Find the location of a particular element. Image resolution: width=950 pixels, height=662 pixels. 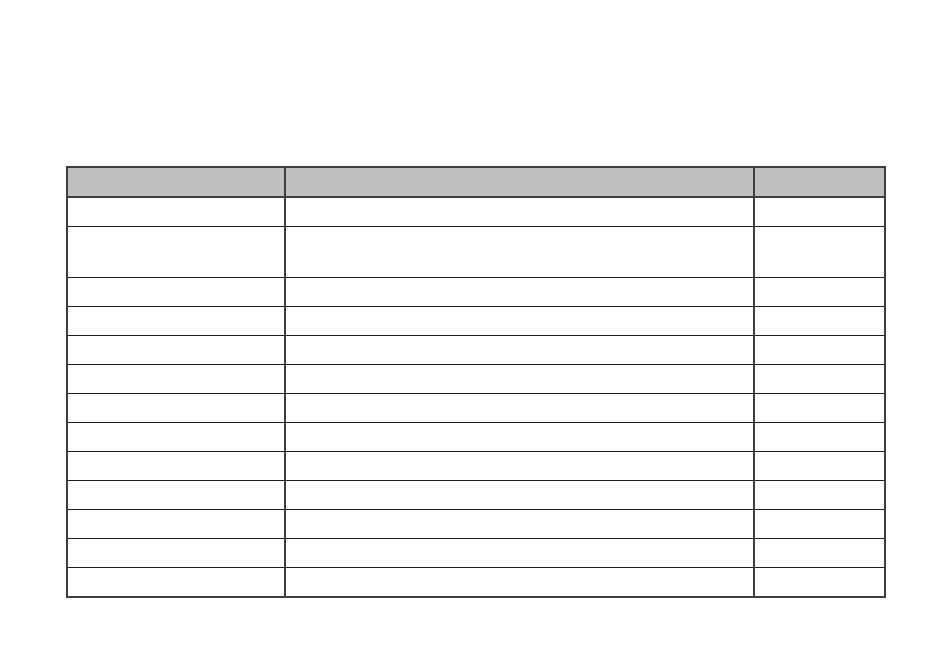

table-head is located at coordinates (476, 182).